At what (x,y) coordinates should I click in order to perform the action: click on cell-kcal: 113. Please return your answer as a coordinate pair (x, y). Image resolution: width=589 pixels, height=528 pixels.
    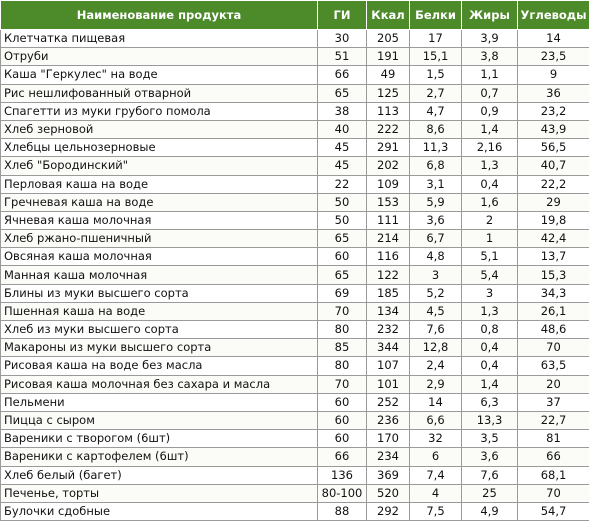
    Looking at the image, I should click on (388, 111).